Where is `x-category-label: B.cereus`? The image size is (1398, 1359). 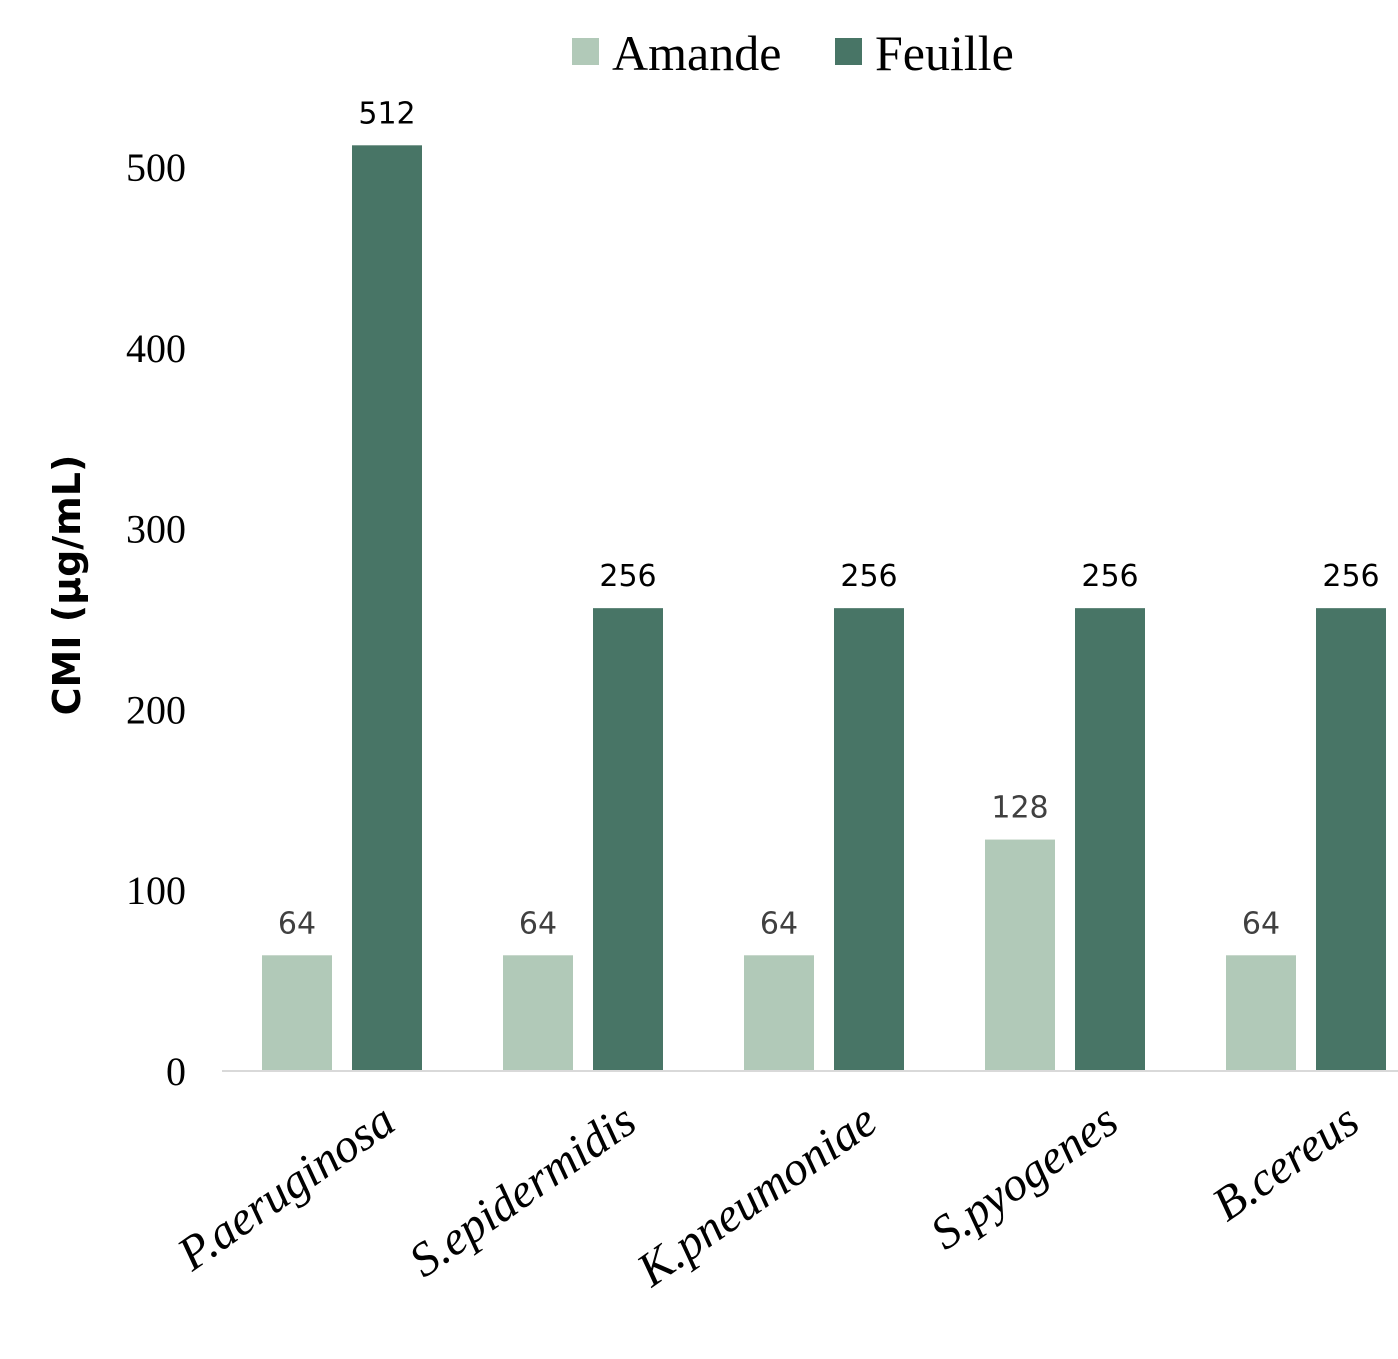
x-category-label: B.cereus is located at coordinates (1285, 1163).